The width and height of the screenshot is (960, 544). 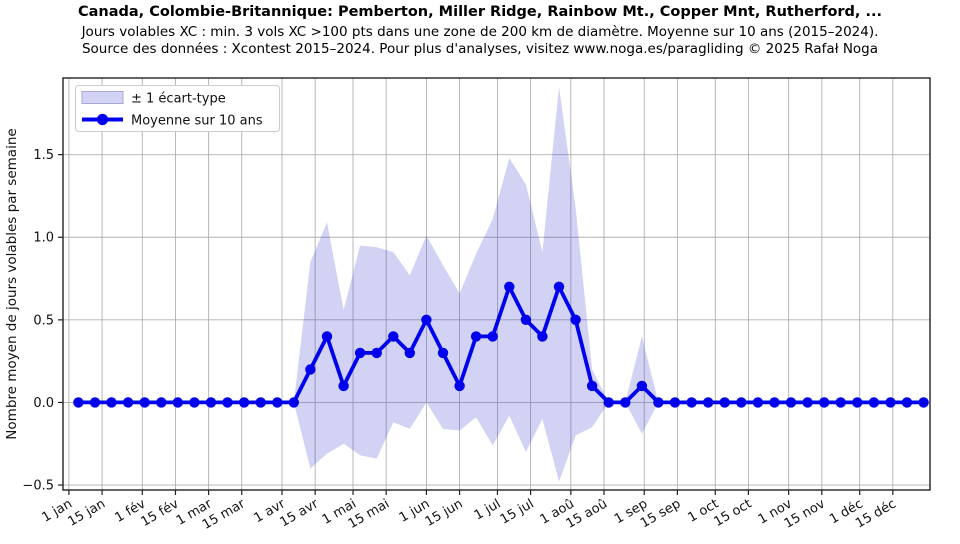 I want to click on x-tick-label: 15 jan, so click(x=86, y=512).